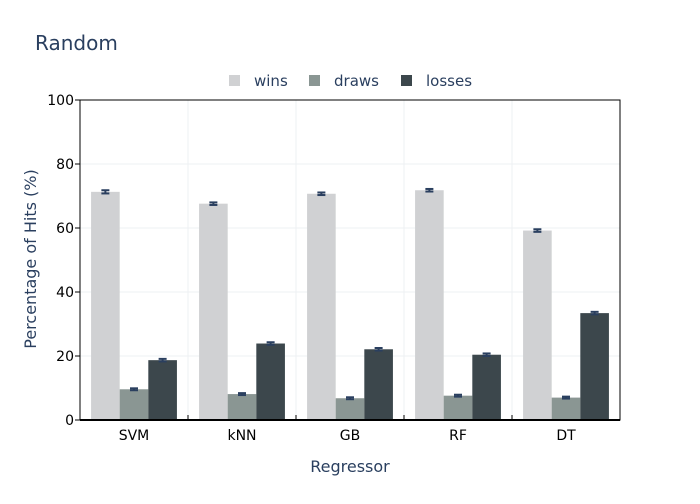 The image size is (700, 504). What do you see at coordinates (350, 409) in the screenshot?
I see `bar-draws-GB` at bounding box center [350, 409].